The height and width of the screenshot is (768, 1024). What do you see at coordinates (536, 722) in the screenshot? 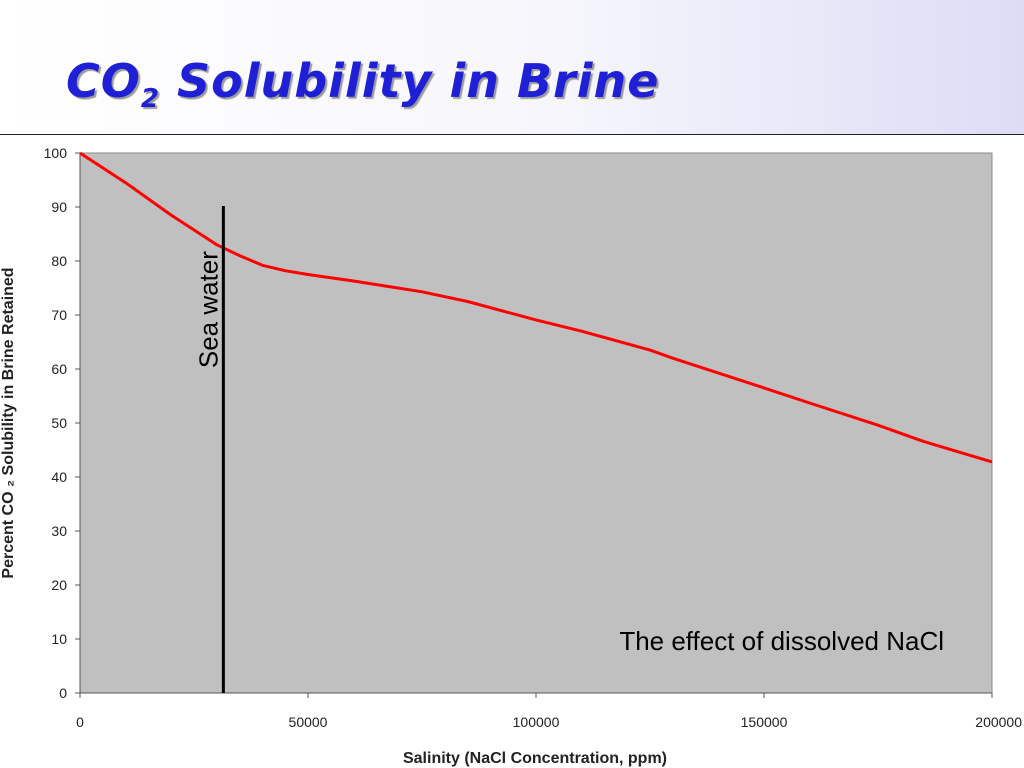
I see `x-tick-label: 100000` at bounding box center [536, 722].